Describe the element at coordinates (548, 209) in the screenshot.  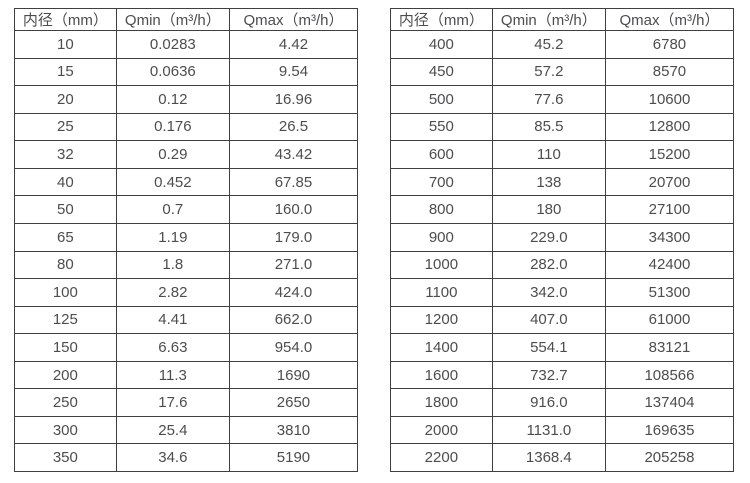
I see `table-cell: 180` at that location.